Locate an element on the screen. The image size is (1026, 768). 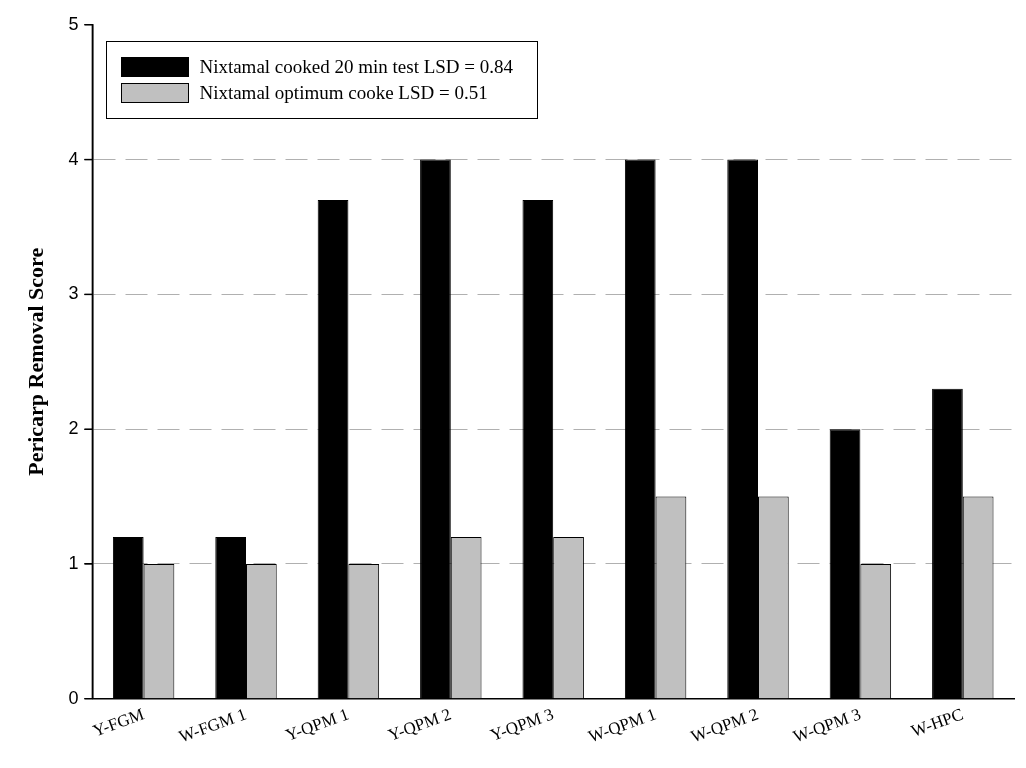
legend-label: Nixtamal optimum cooke LSD = 0.51 is located at coordinates (343, 92).